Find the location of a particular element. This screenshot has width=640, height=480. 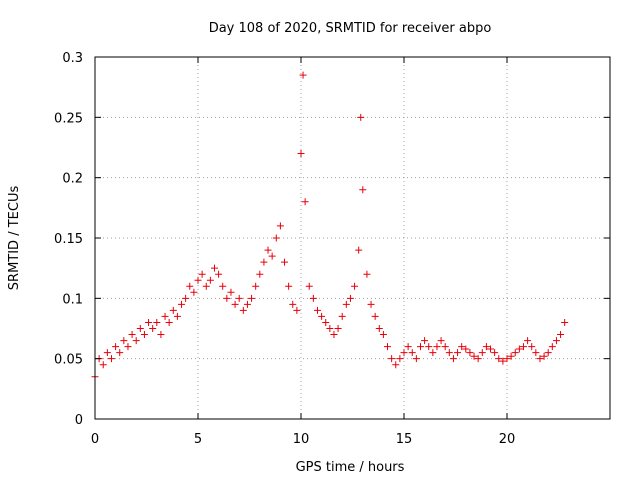

y-tick-label: 0.25 is located at coordinates (68, 118).